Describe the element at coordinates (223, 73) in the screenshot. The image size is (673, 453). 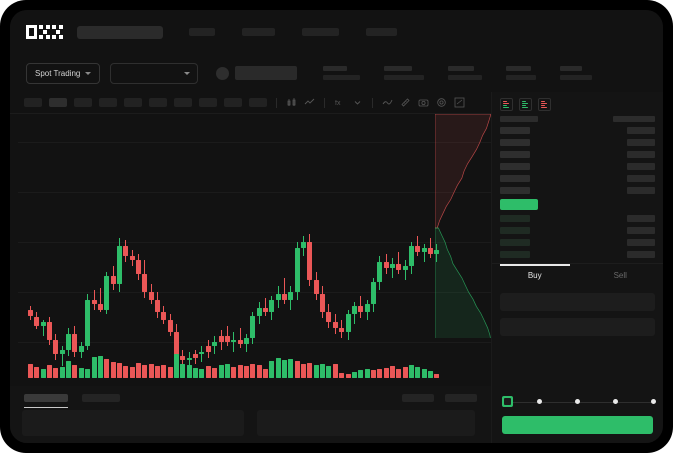
I see `coin-avatar` at that location.